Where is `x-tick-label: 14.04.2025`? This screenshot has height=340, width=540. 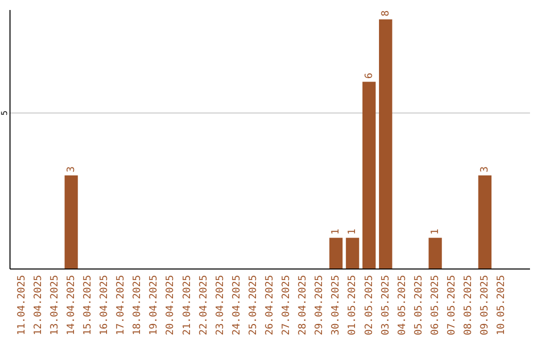
x-tick-label: 14.04.2025 is located at coordinates (71, 305).